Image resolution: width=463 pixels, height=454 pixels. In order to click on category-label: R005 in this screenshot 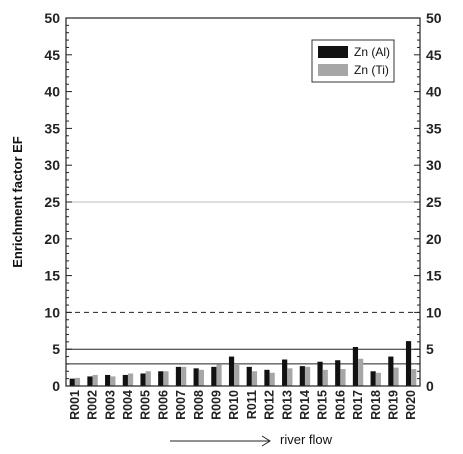, I will do `click(146, 405)`.